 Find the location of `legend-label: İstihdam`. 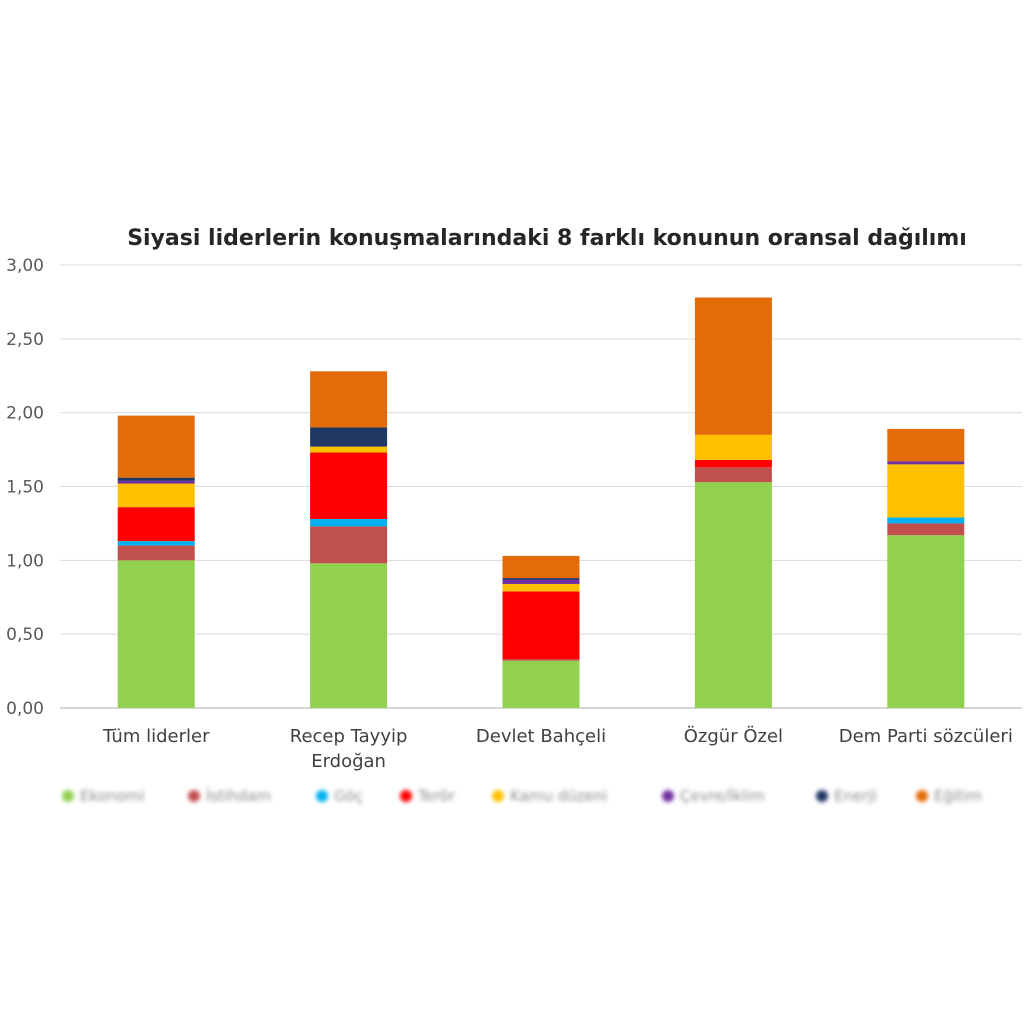

legend-label: İstihdam is located at coordinates (238, 795).